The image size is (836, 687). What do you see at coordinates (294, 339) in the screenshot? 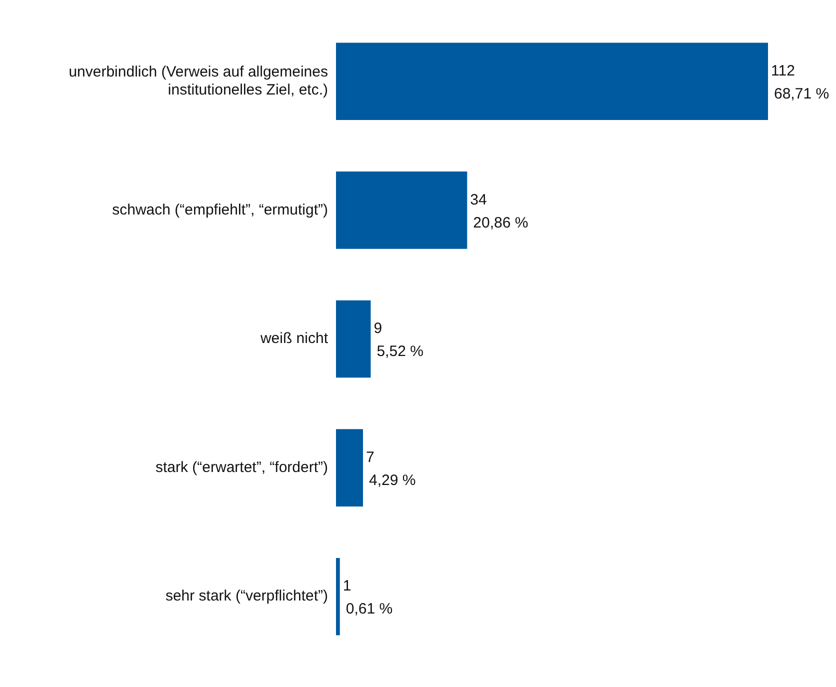
I see `y-tick-label: weiß nicht` at bounding box center [294, 339].